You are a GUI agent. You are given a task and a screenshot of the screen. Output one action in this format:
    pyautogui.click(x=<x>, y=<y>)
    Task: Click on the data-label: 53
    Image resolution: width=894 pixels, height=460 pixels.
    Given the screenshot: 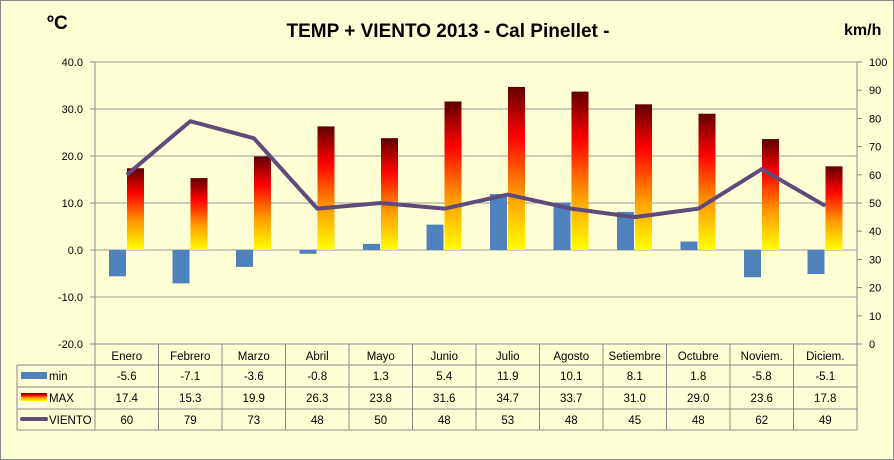 What is the action you would take?
    pyautogui.click(x=507, y=421)
    